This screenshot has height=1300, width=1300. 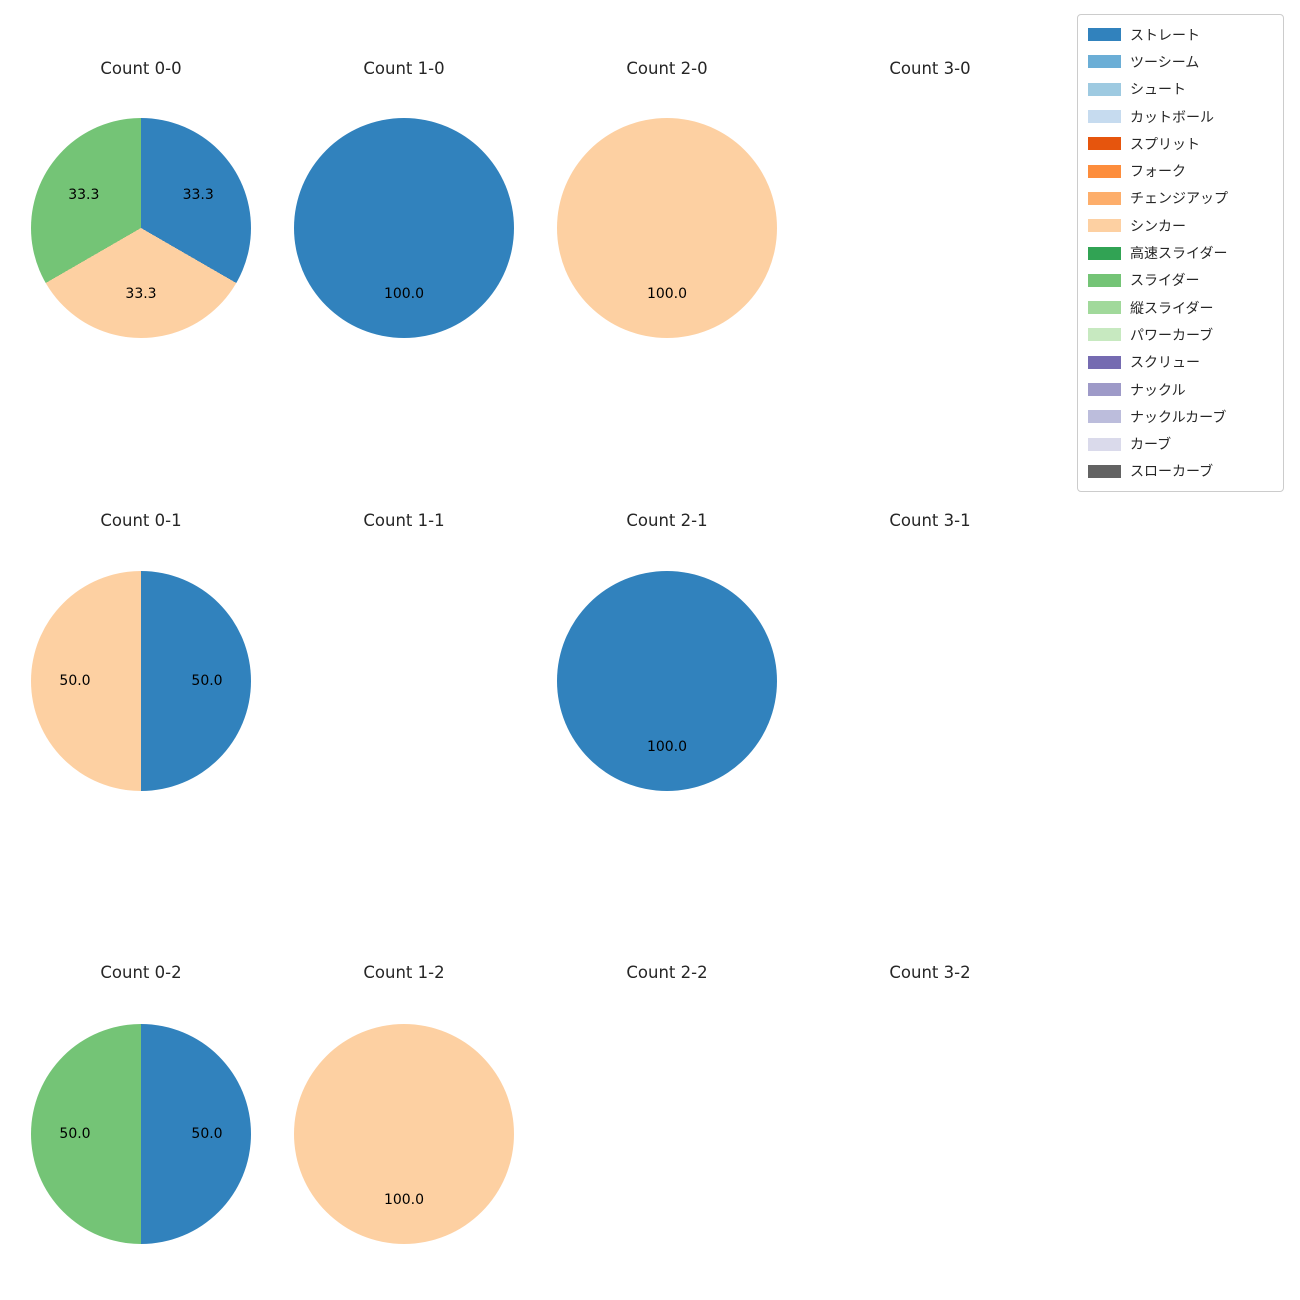 I want to click on chart-title: Count 1-2, so click(x=404, y=972).